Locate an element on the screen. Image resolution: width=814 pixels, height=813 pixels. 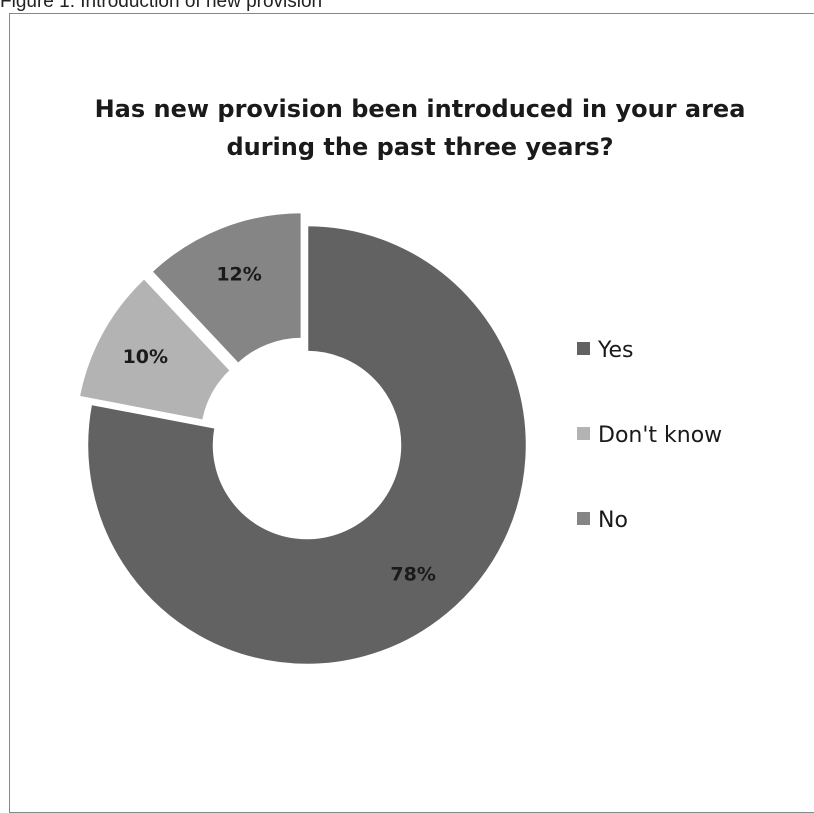
legend-label-yes: Yes is located at coordinates (615, 350).